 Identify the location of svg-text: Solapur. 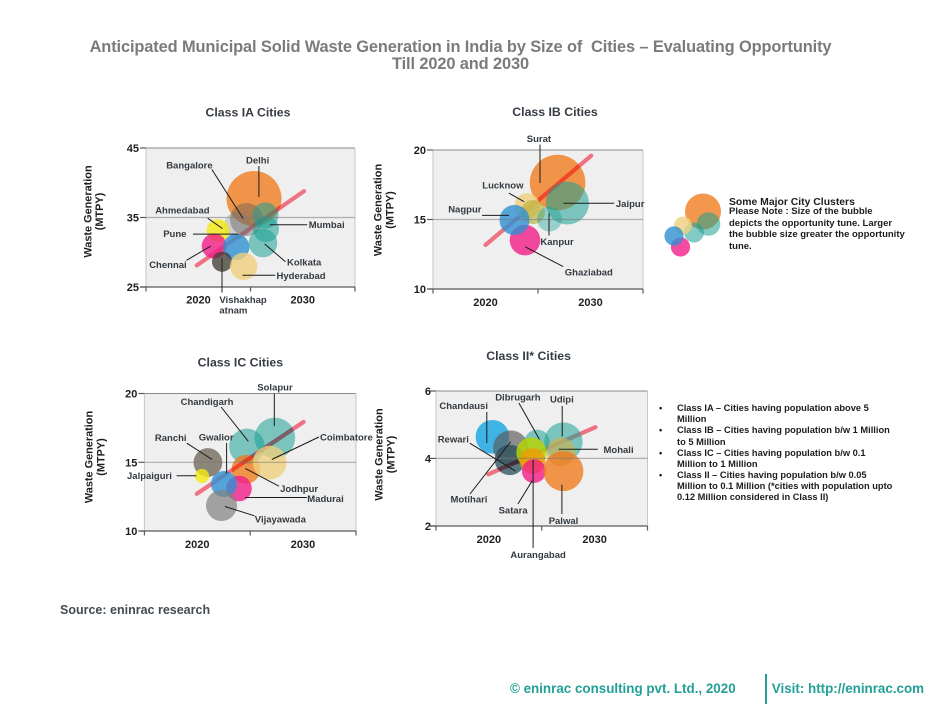
(275, 388).